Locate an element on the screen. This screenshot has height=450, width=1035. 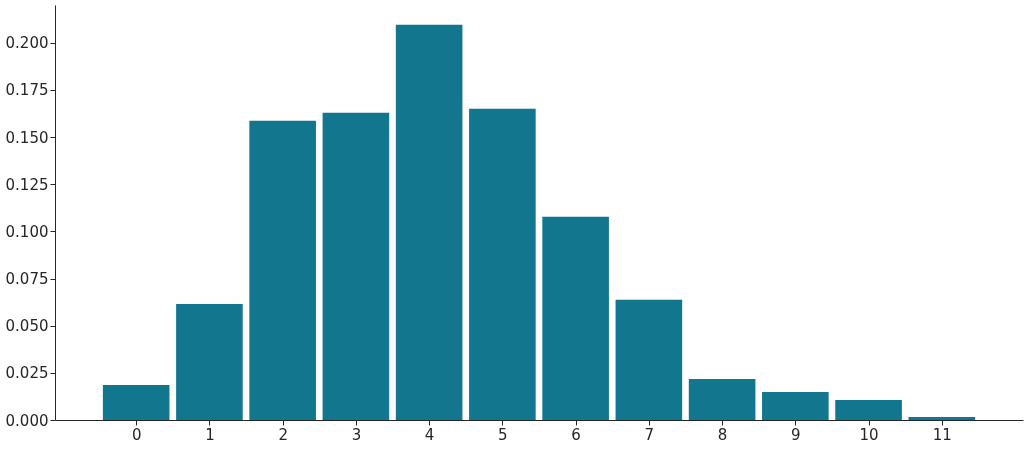
x-tick-label: 1 is located at coordinates (210, 434).